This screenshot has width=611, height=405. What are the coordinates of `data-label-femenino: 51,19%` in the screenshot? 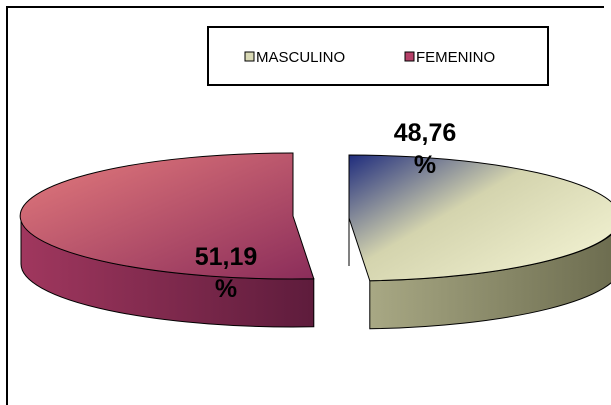 It's located at (226, 273).